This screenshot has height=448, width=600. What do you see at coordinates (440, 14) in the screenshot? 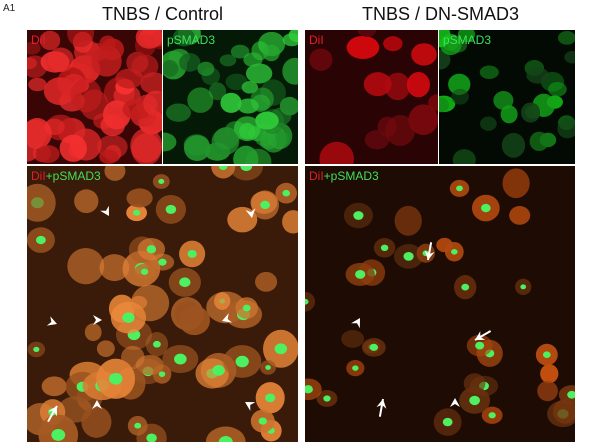
I see `column-title-dn-smad3: TNBS / DN-SMAD3` at bounding box center [440, 14].